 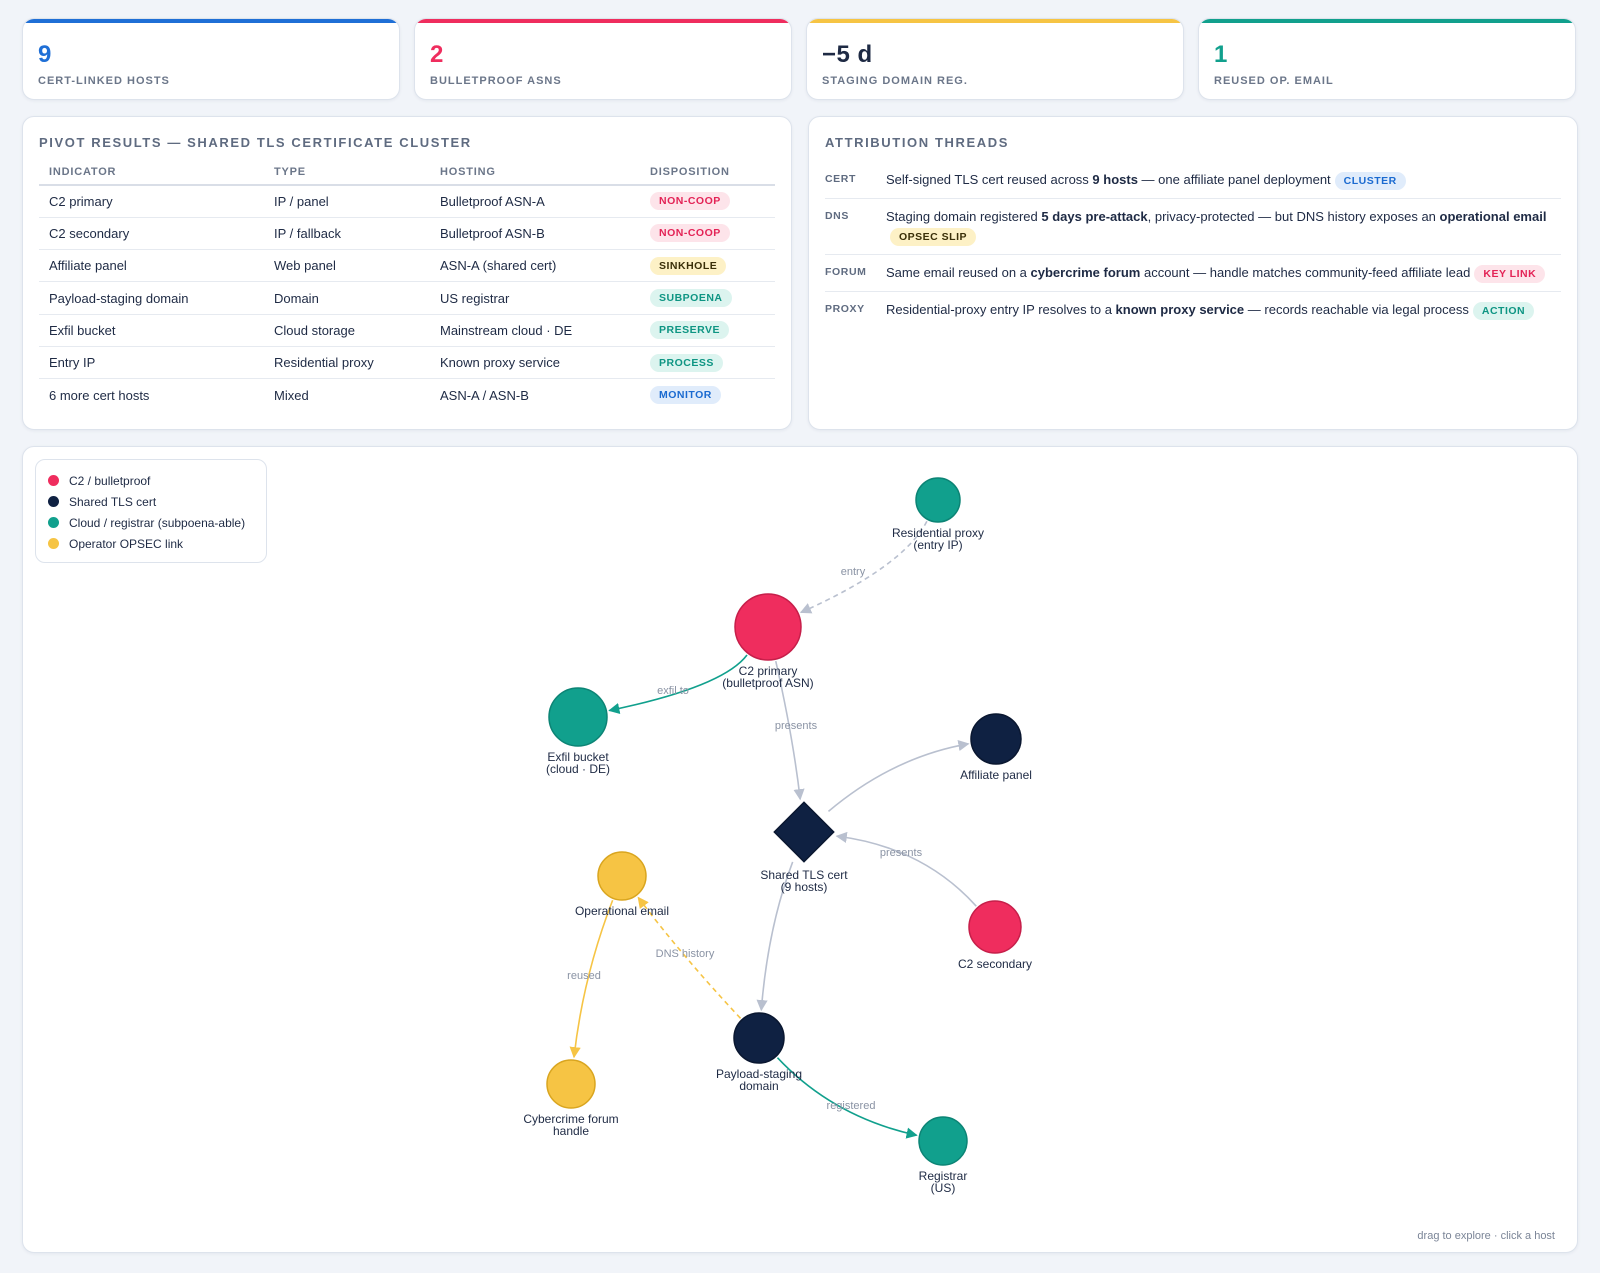 What do you see at coordinates (1274, 81) in the screenshot?
I see `kpi-label: REUSED OP. EMAIL` at bounding box center [1274, 81].